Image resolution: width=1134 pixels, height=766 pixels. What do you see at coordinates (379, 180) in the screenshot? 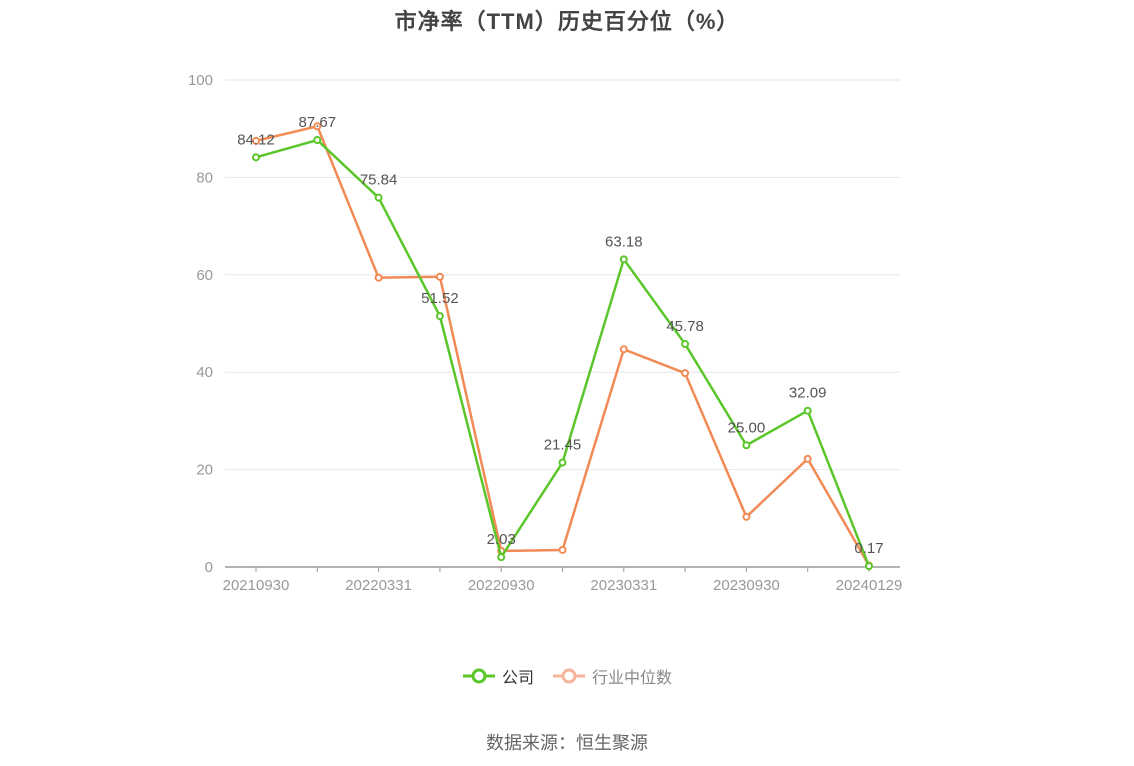
I see `data-label: 75.84` at bounding box center [379, 180].